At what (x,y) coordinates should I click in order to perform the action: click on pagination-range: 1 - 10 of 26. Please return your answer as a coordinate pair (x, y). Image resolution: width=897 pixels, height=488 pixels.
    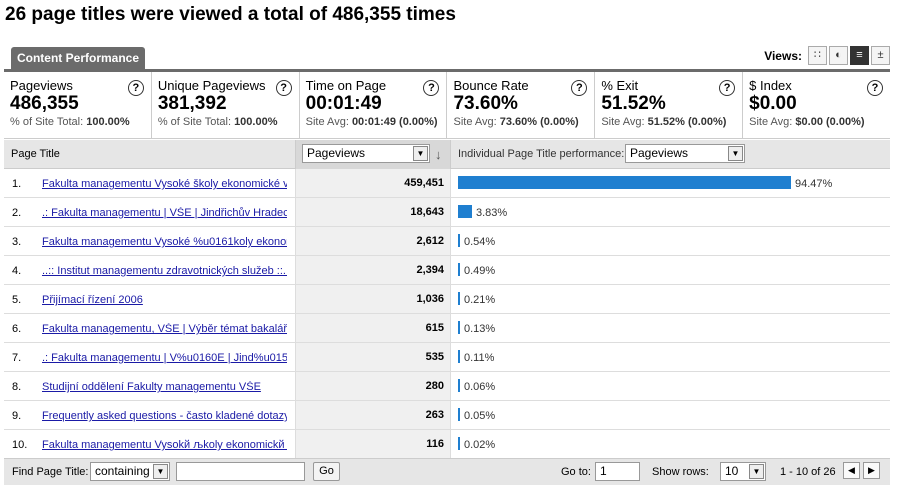
    Looking at the image, I should click on (808, 472).